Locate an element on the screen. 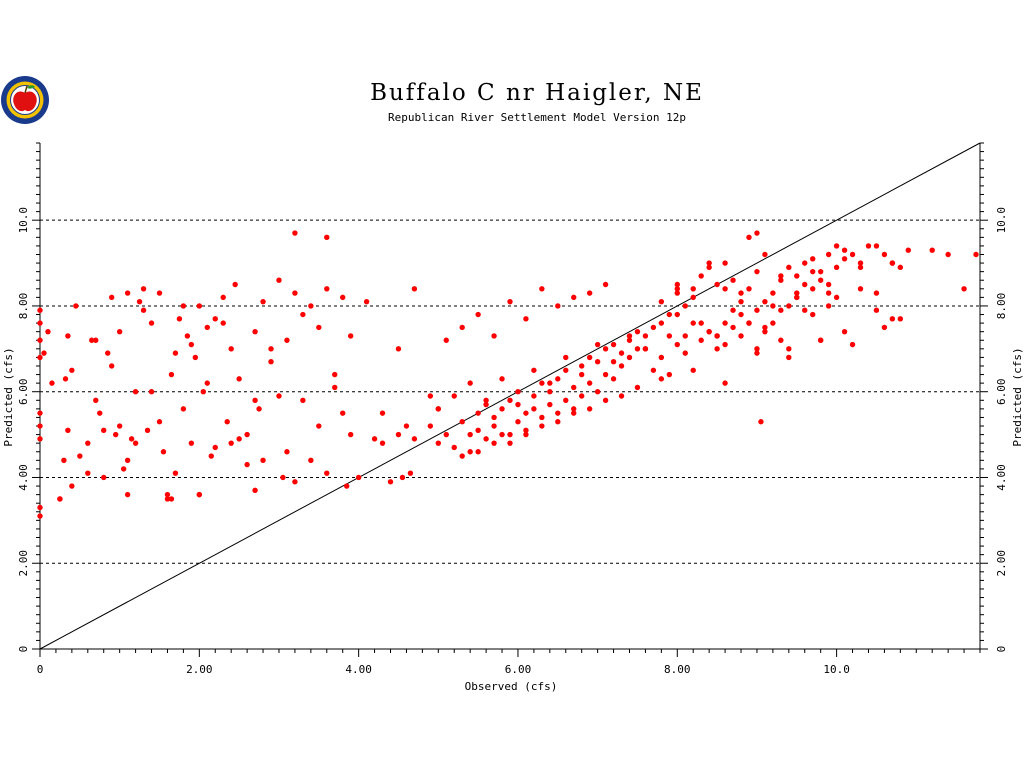 The width and height of the screenshot is (1024, 768). y-tick-label-right: 8.00 is located at coordinates (1001, 306).